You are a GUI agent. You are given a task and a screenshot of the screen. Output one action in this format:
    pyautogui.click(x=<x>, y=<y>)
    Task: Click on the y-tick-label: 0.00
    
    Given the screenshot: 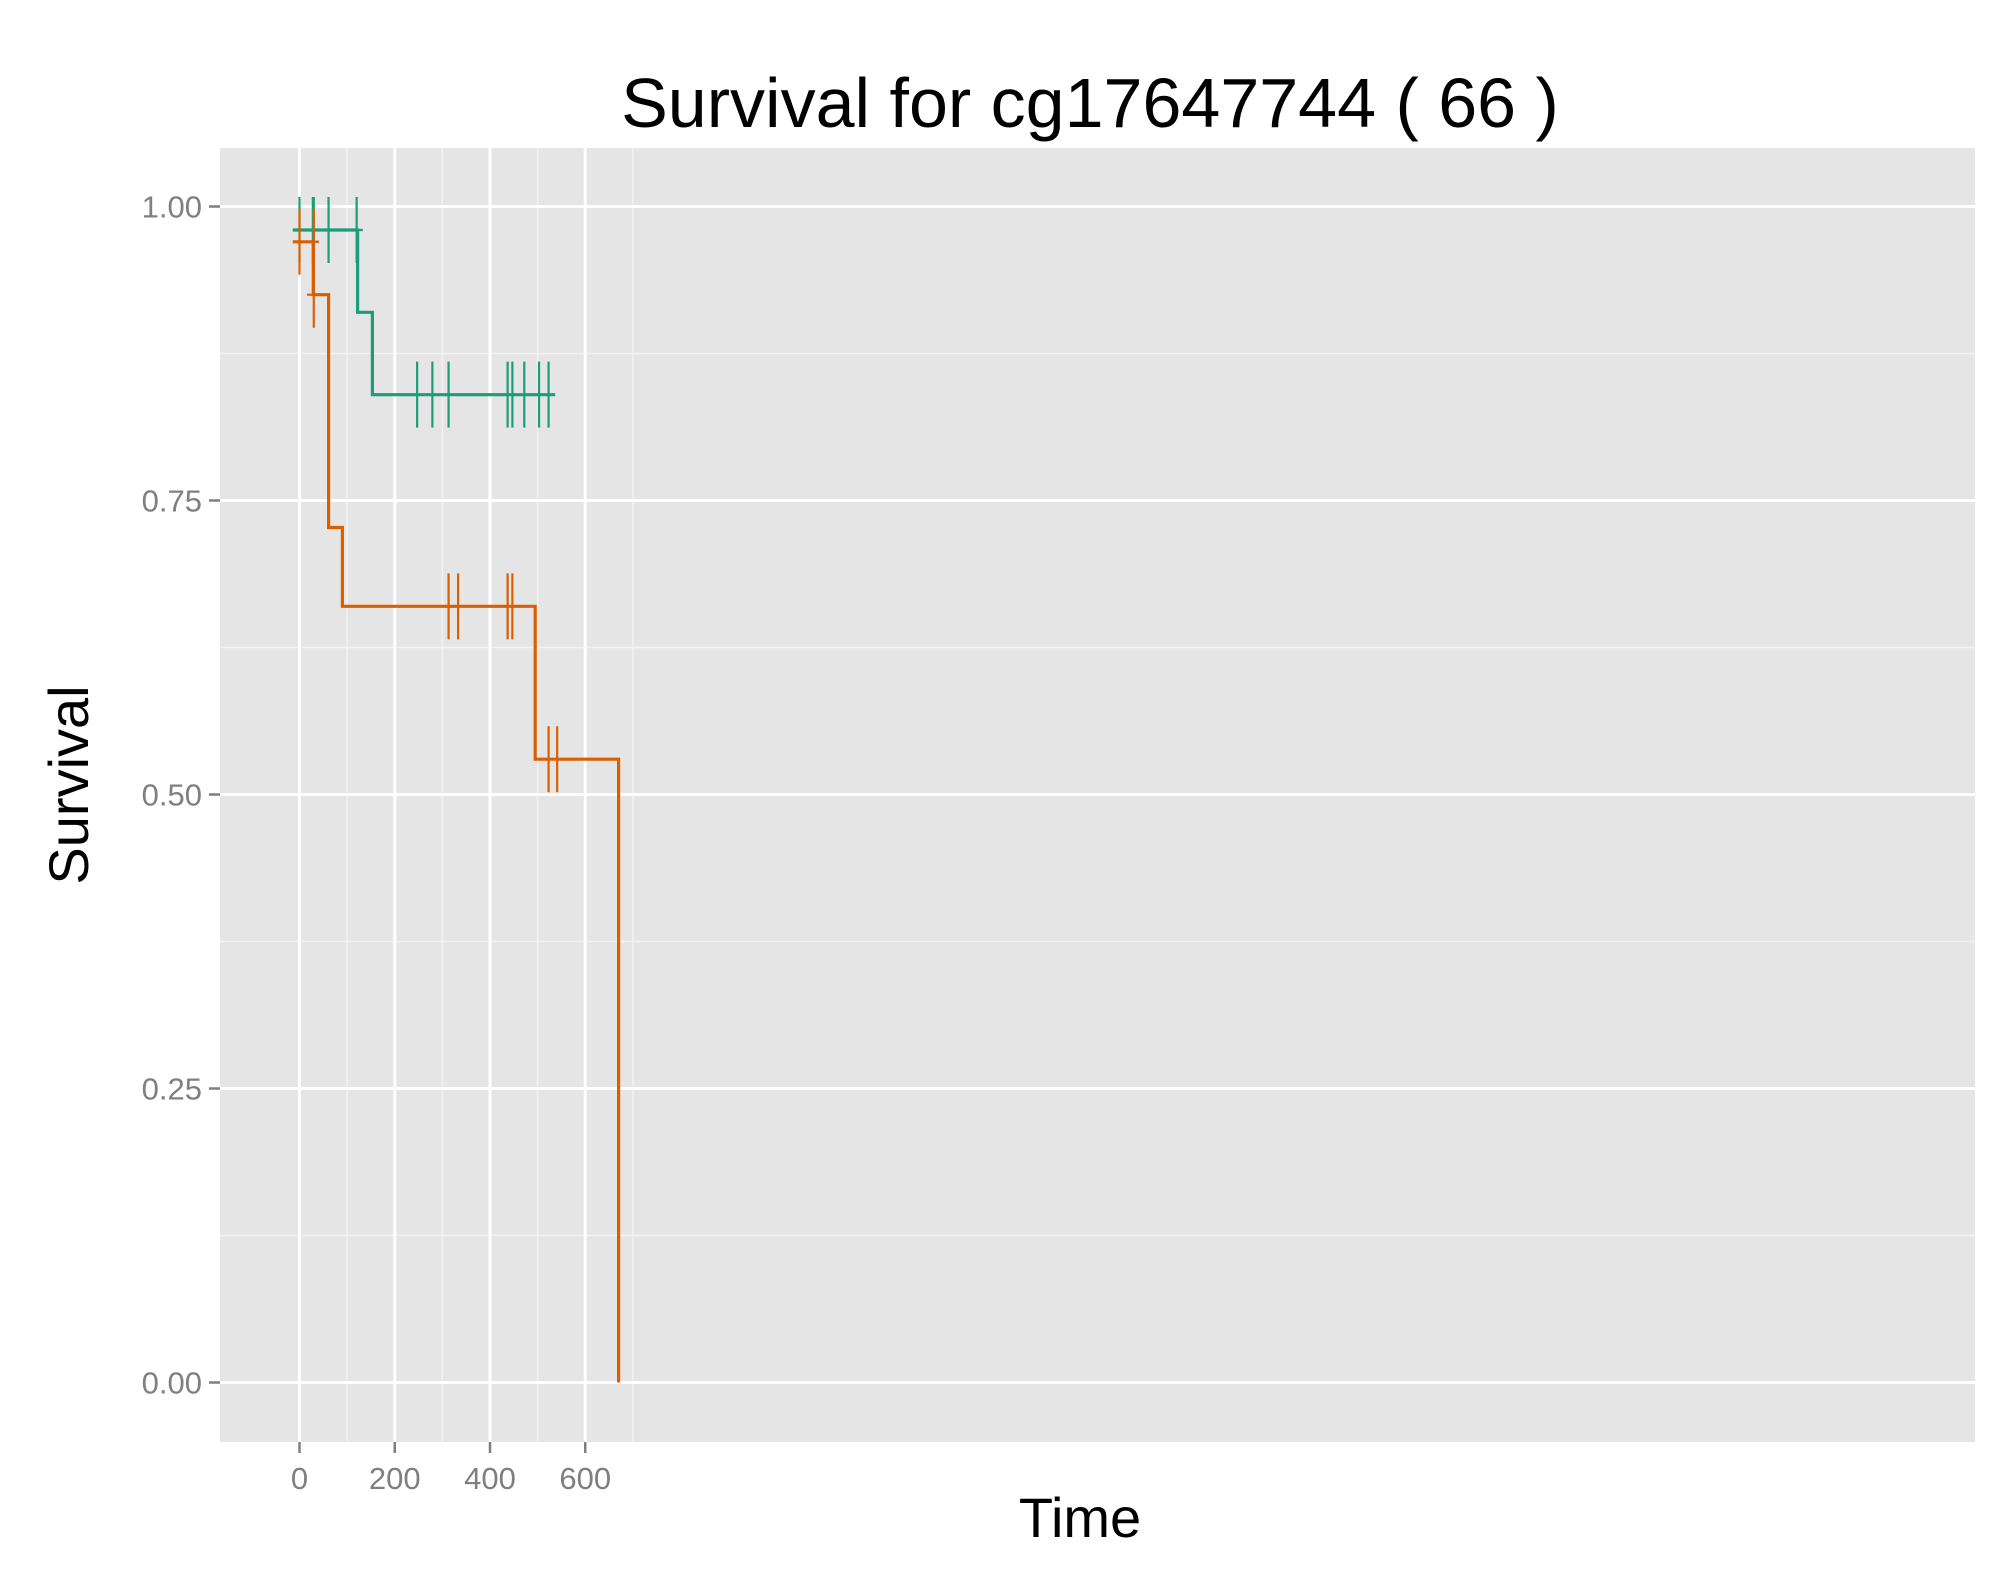 What is the action you would take?
    pyautogui.click(x=172, y=1383)
    